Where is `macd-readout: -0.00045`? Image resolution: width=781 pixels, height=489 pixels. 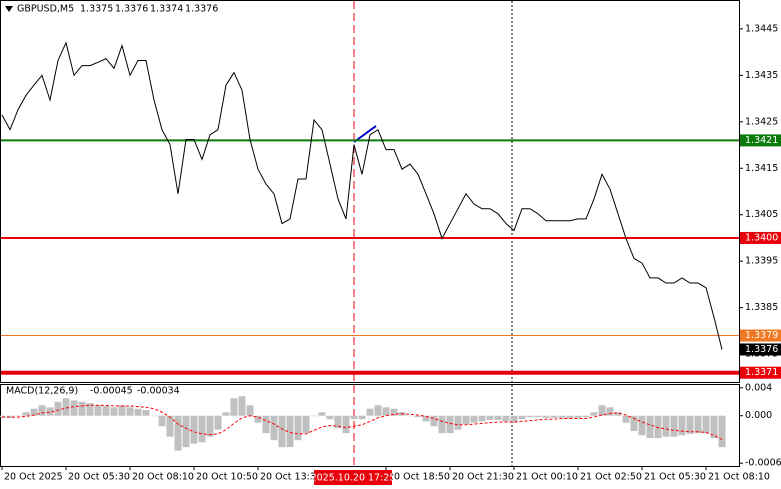
macd-readout: -0.00045 is located at coordinates (111, 391).